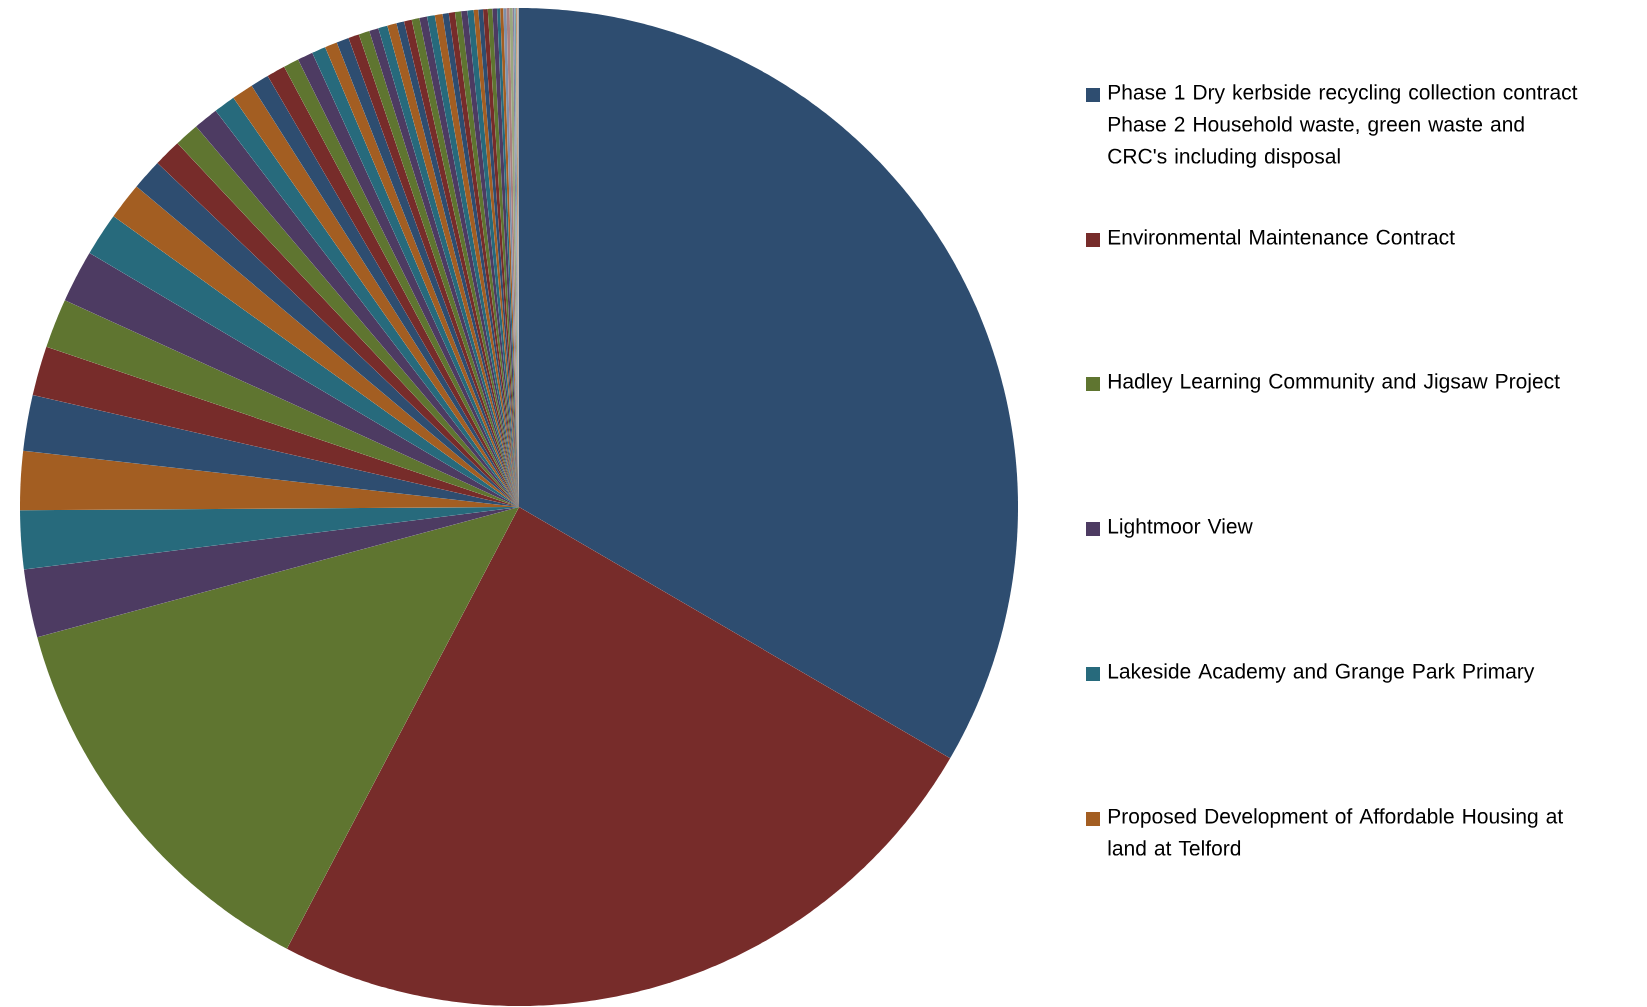  What do you see at coordinates (1321, 673) in the screenshot?
I see `legend-label: Lakeside Academy and Grange Park Primary` at bounding box center [1321, 673].